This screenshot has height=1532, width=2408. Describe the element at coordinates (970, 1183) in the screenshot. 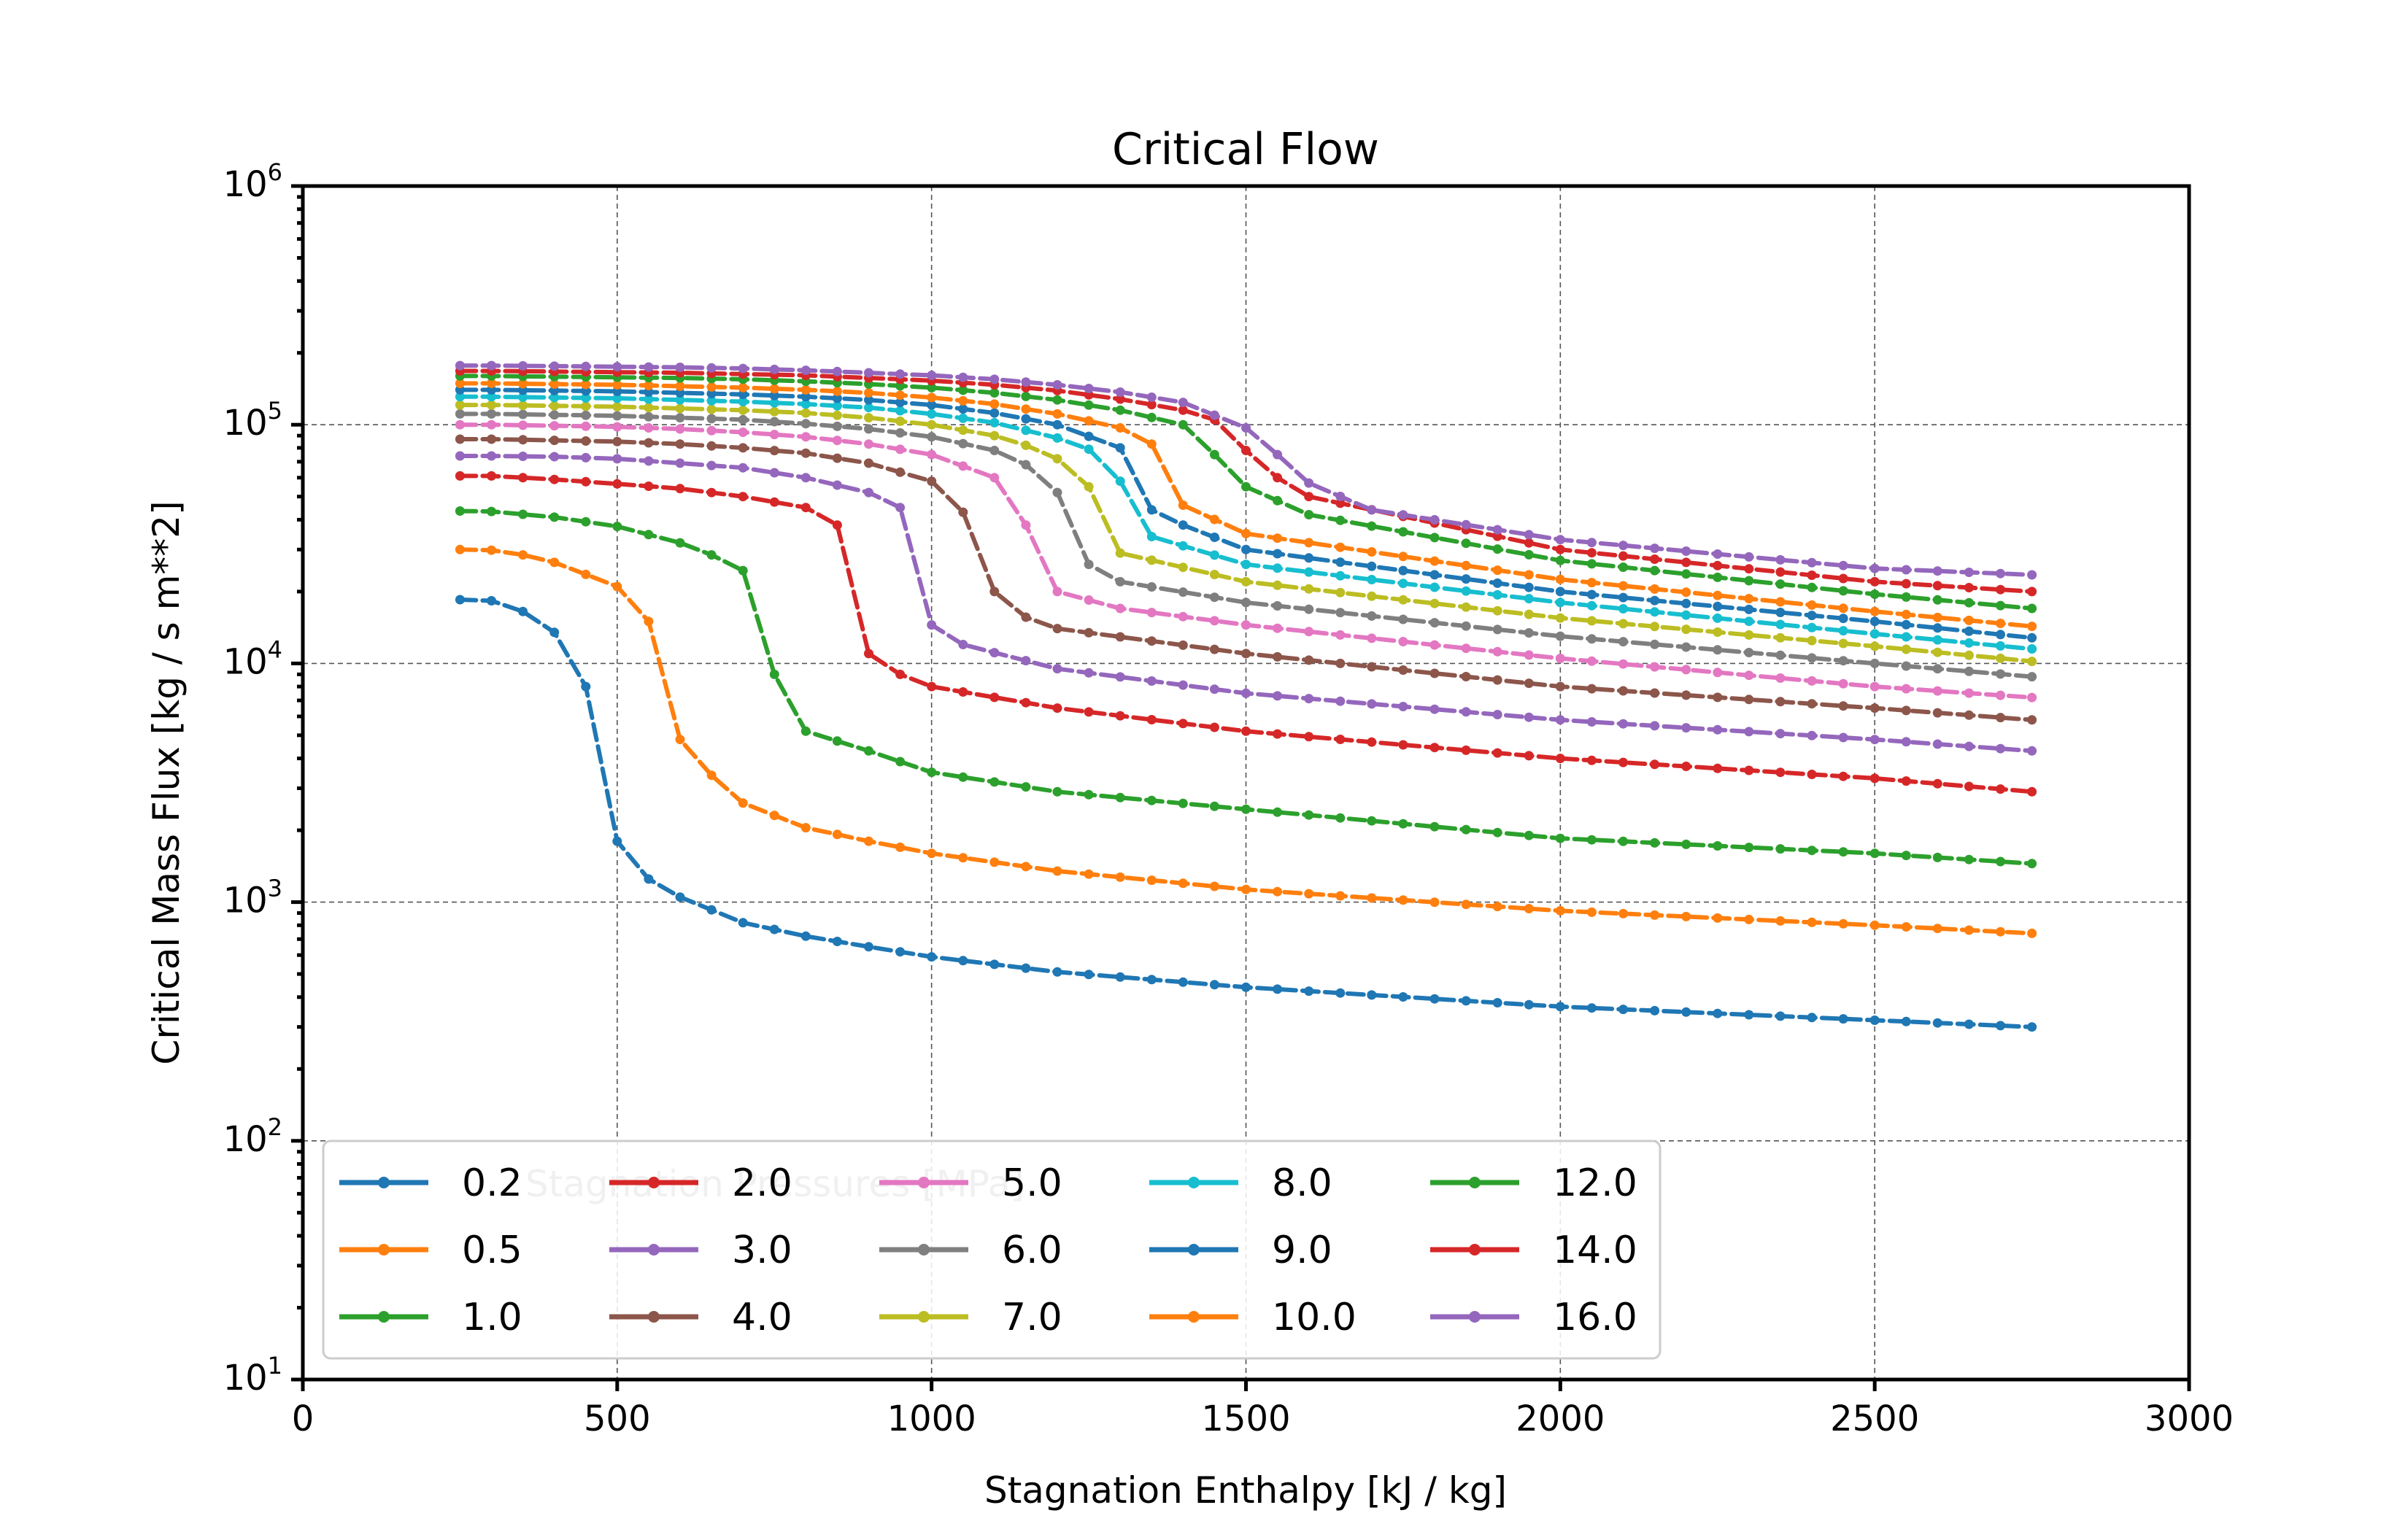

I see `legend-entry-5.0: 5.0` at that location.